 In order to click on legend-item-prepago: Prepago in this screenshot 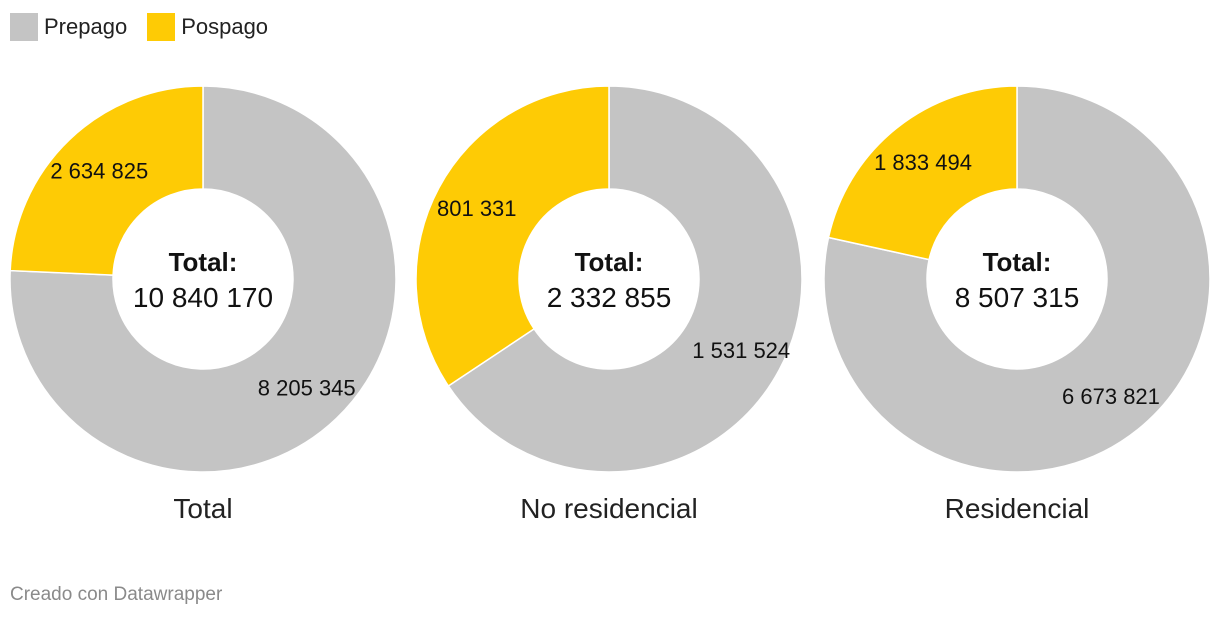, I will do `click(68, 27)`.